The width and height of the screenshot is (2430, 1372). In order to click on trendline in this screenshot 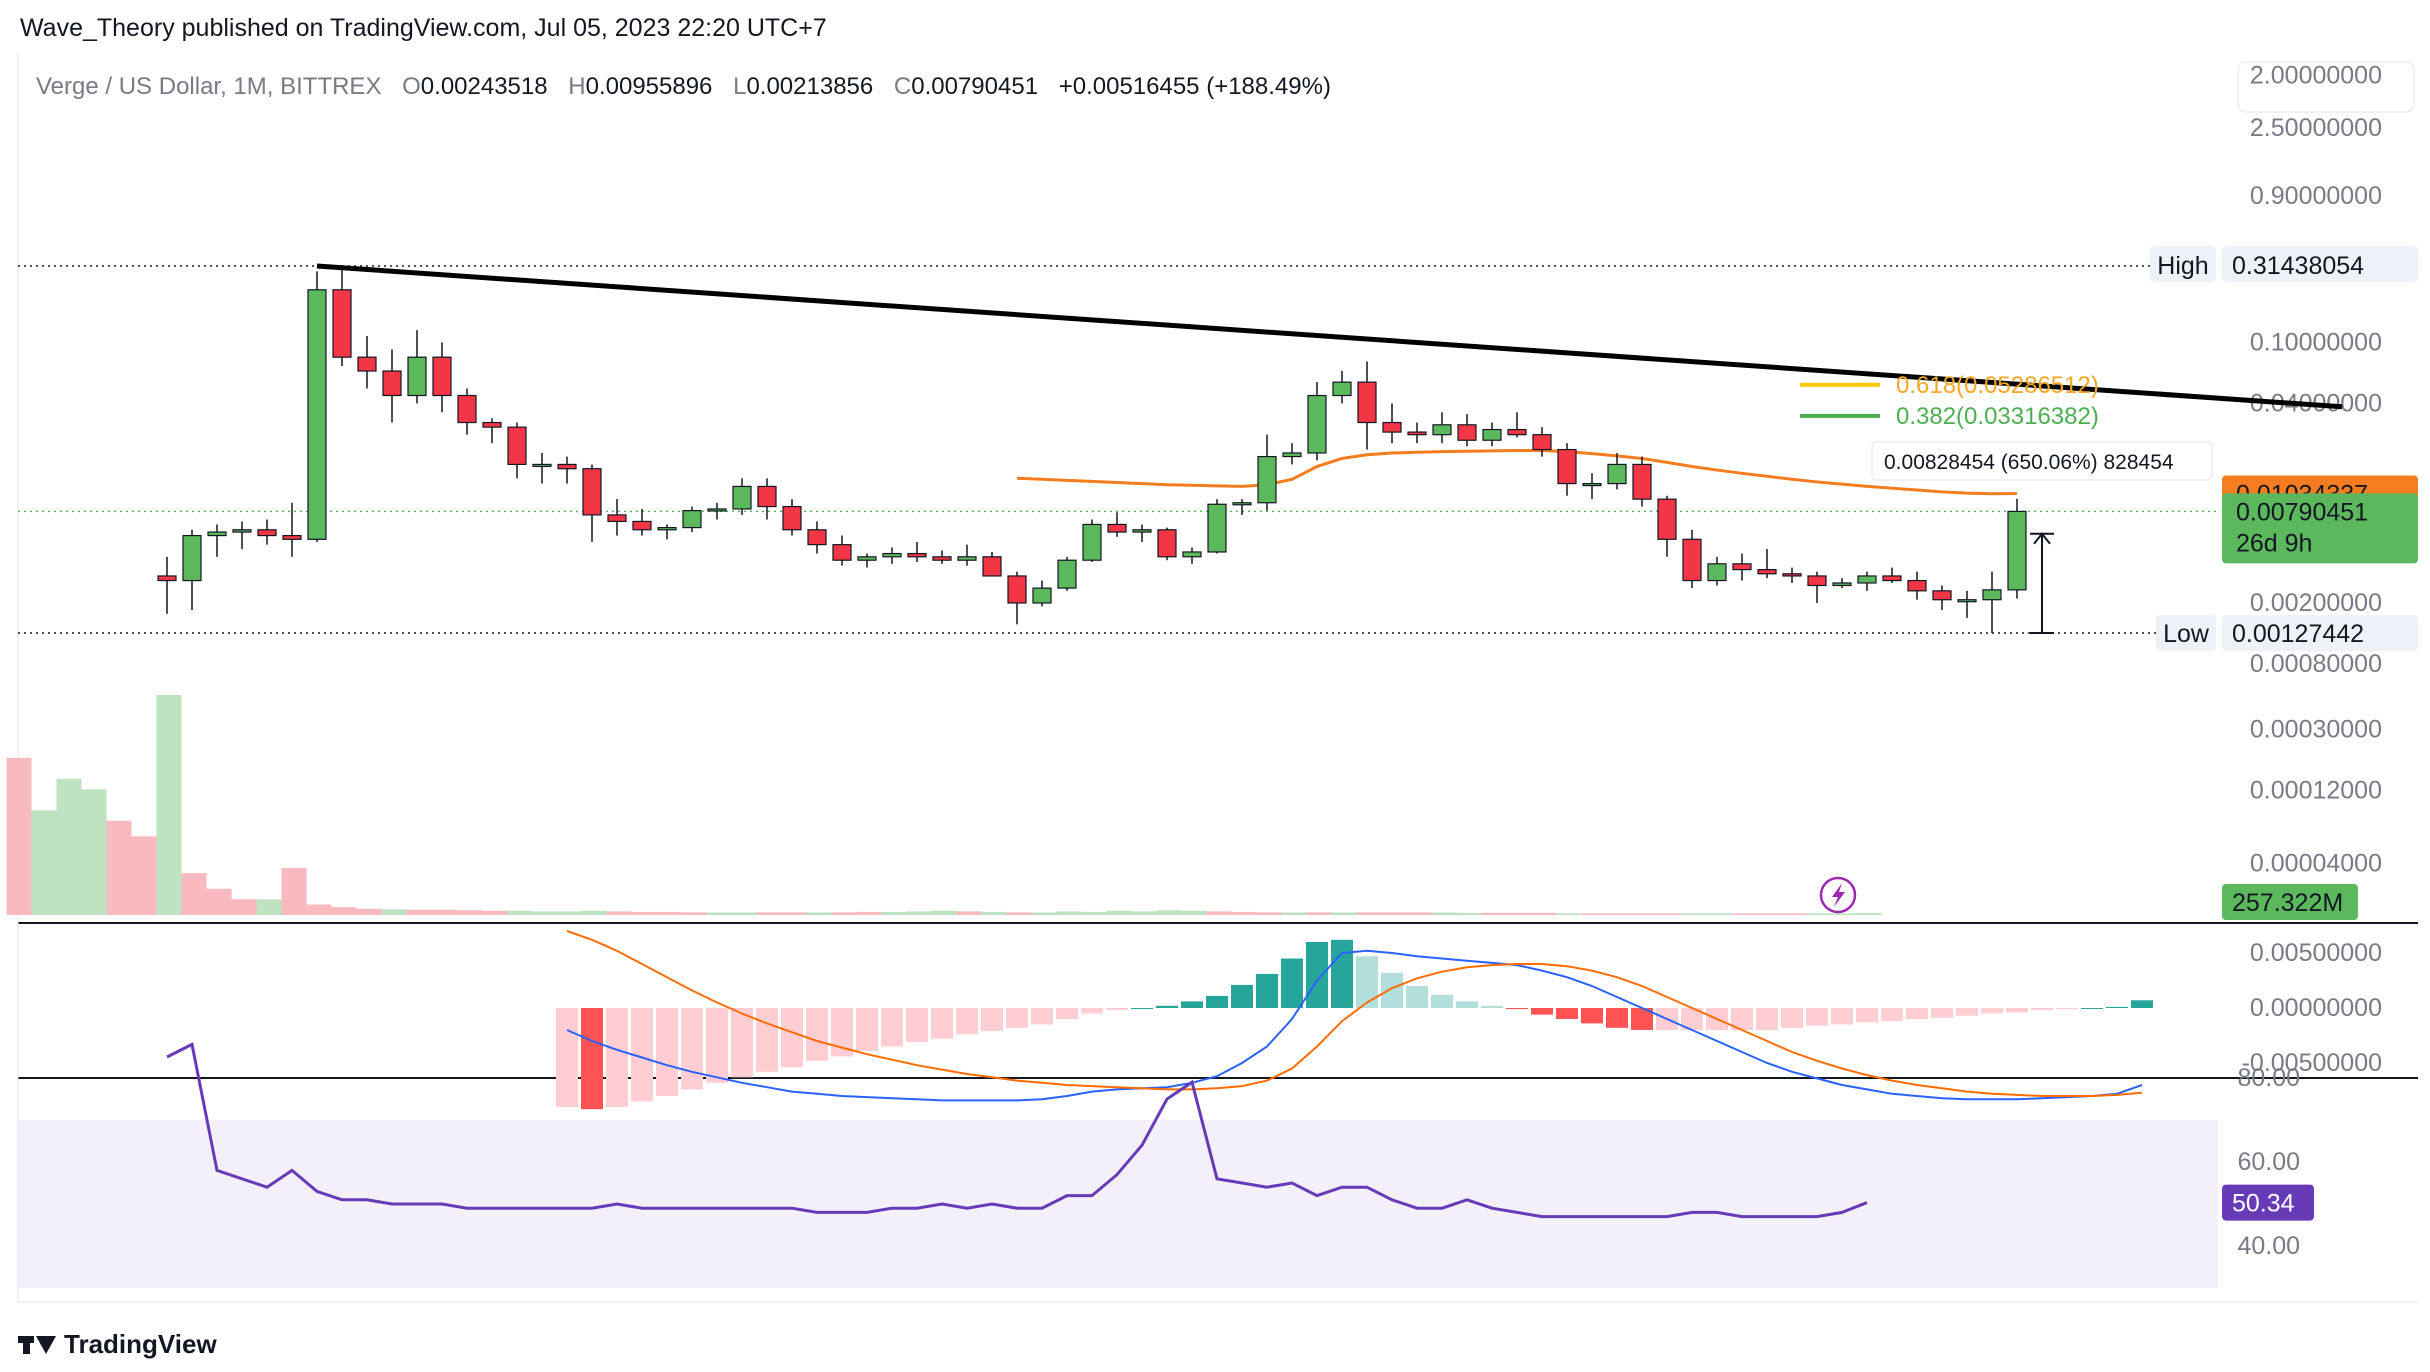, I will do `click(1329, 336)`.